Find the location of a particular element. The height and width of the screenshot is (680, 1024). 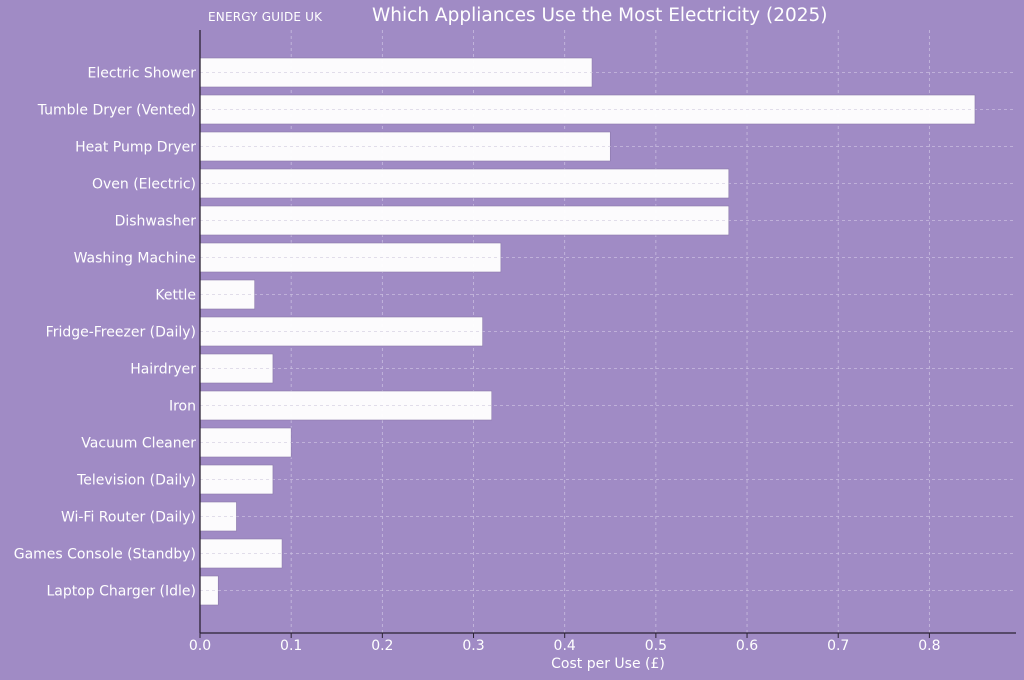

category-label: Tumble Dryer (Vented) is located at coordinates (116, 111).